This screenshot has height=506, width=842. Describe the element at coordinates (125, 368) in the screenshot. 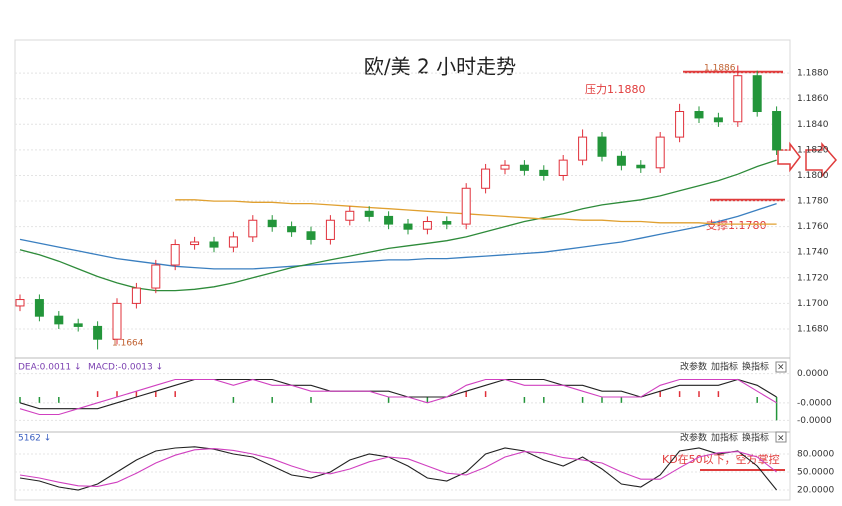

I see `legend-entry: MACD:-0.0013 ↓` at that location.